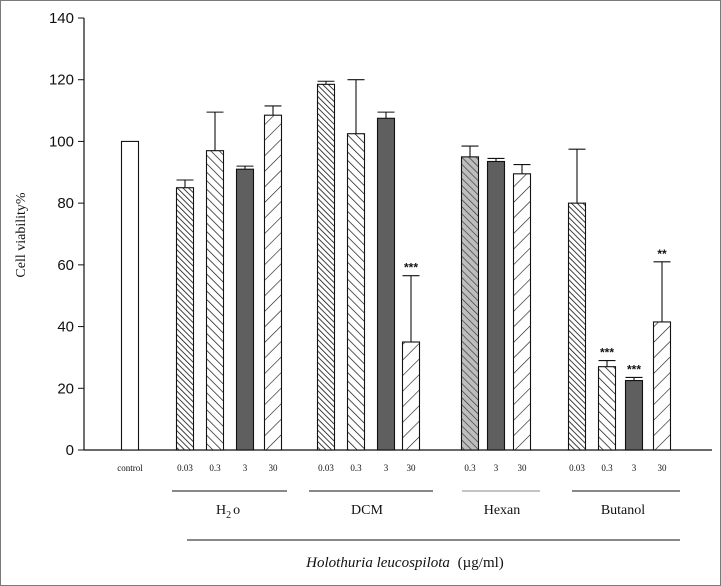  What do you see at coordinates (623, 510) in the screenshot?
I see `group-label: Butanol` at bounding box center [623, 510].